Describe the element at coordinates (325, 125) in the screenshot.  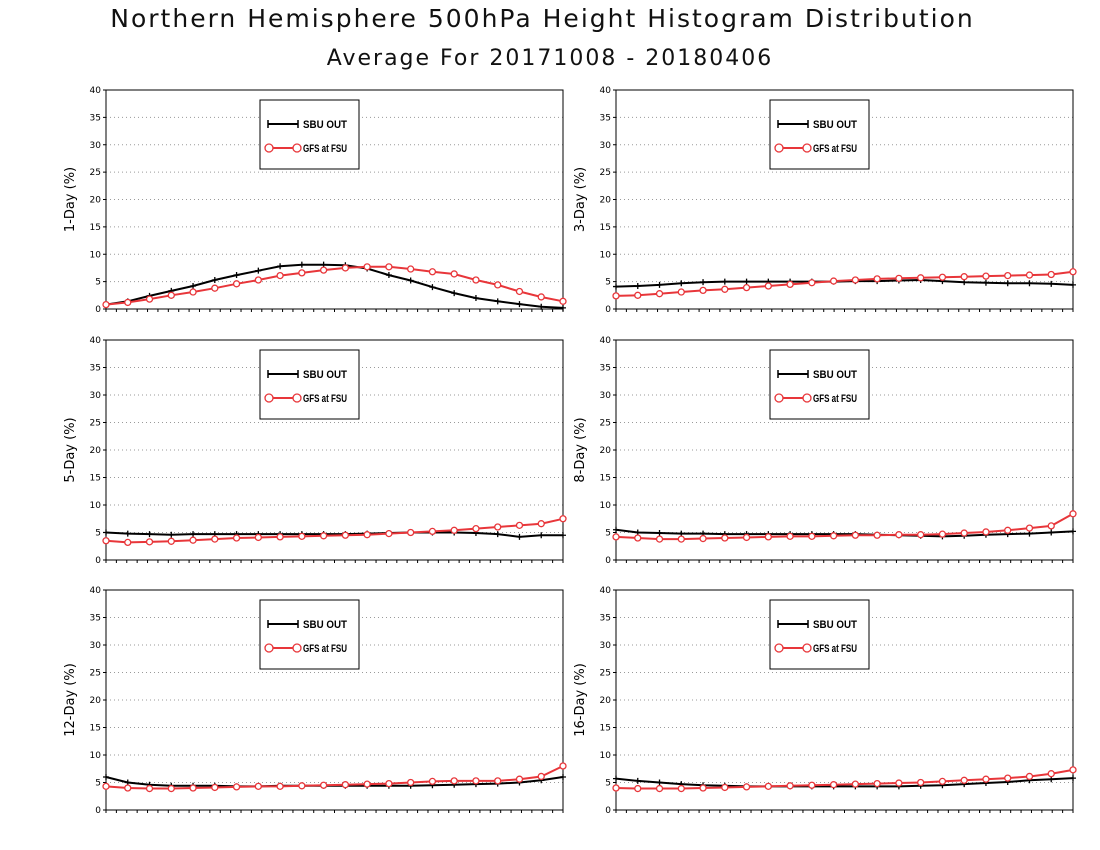
I see `legend-label: SBU OUT` at that location.